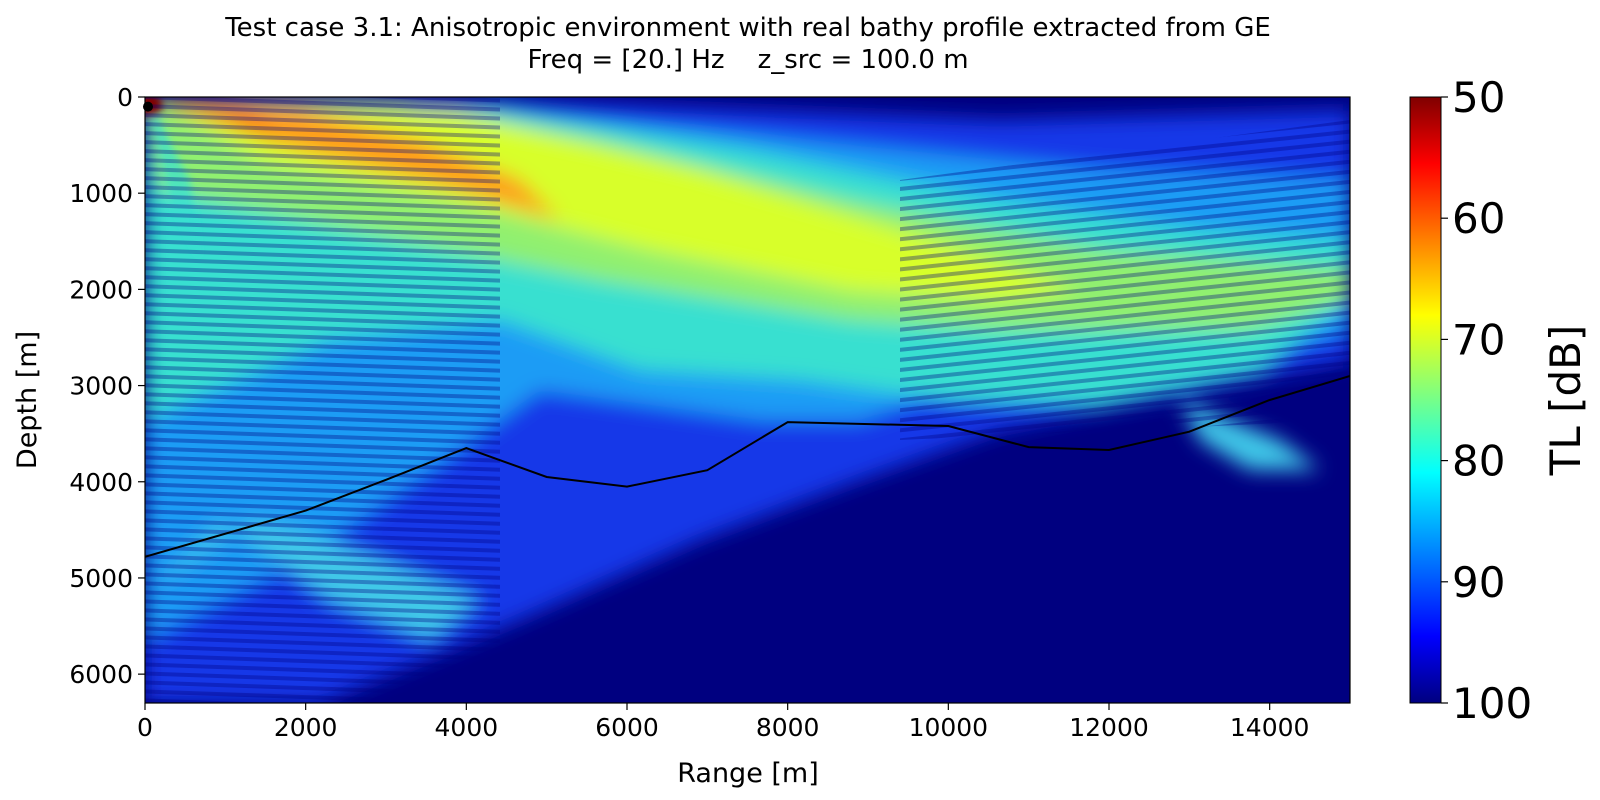 The width and height of the screenshot is (1600, 800). What do you see at coordinates (1486, 400) in the screenshot?
I see `colorbar-ticks: 50 60 70 80 90 100` at bounding box center [1486, 400].